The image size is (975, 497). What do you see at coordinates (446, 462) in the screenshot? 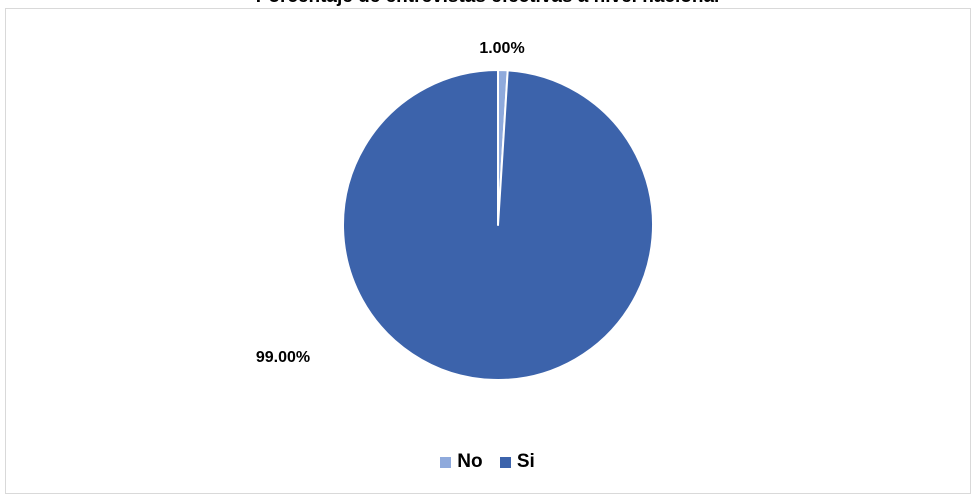
I see `legend-swatch-no` at bounding box center [446, 462].